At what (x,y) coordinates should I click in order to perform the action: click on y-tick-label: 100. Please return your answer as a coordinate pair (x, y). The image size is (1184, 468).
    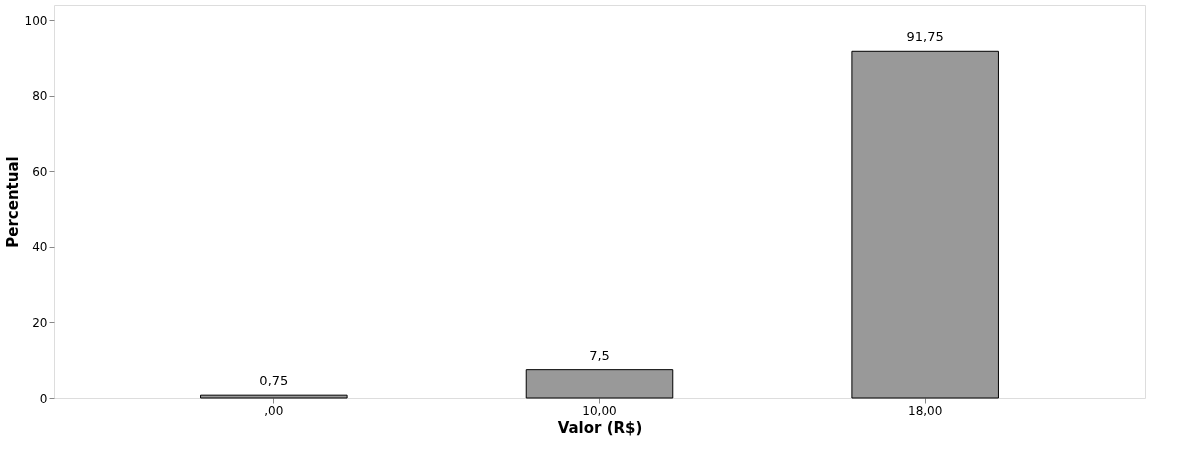
    Looking at the image, I should click on (36, 20).